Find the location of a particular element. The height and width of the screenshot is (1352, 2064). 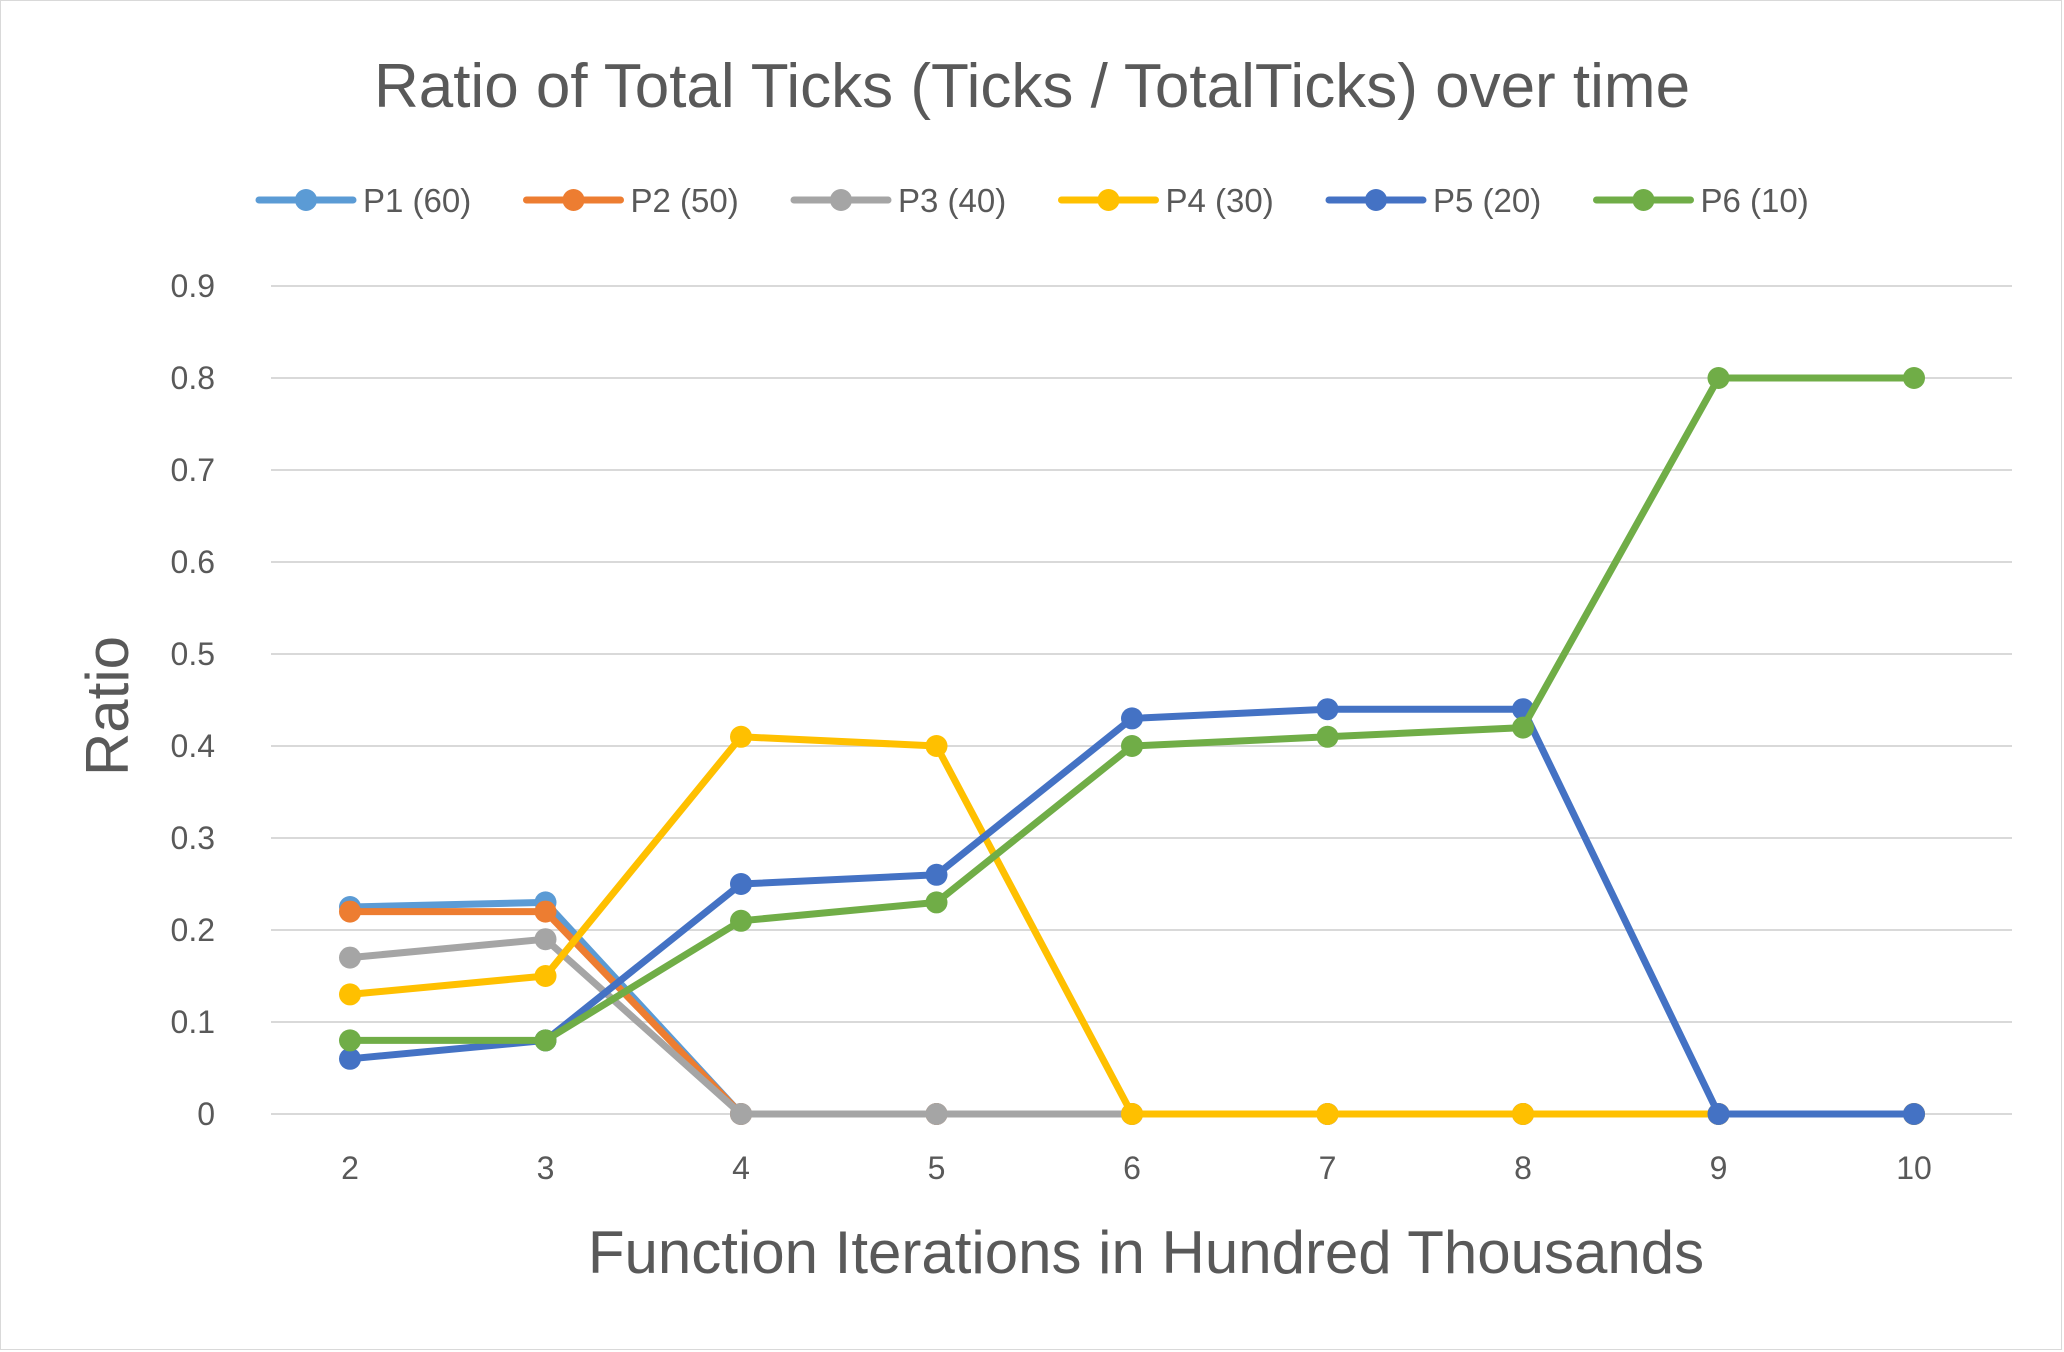

legend-item: P3 (40) is located at coordinates (898, 200).